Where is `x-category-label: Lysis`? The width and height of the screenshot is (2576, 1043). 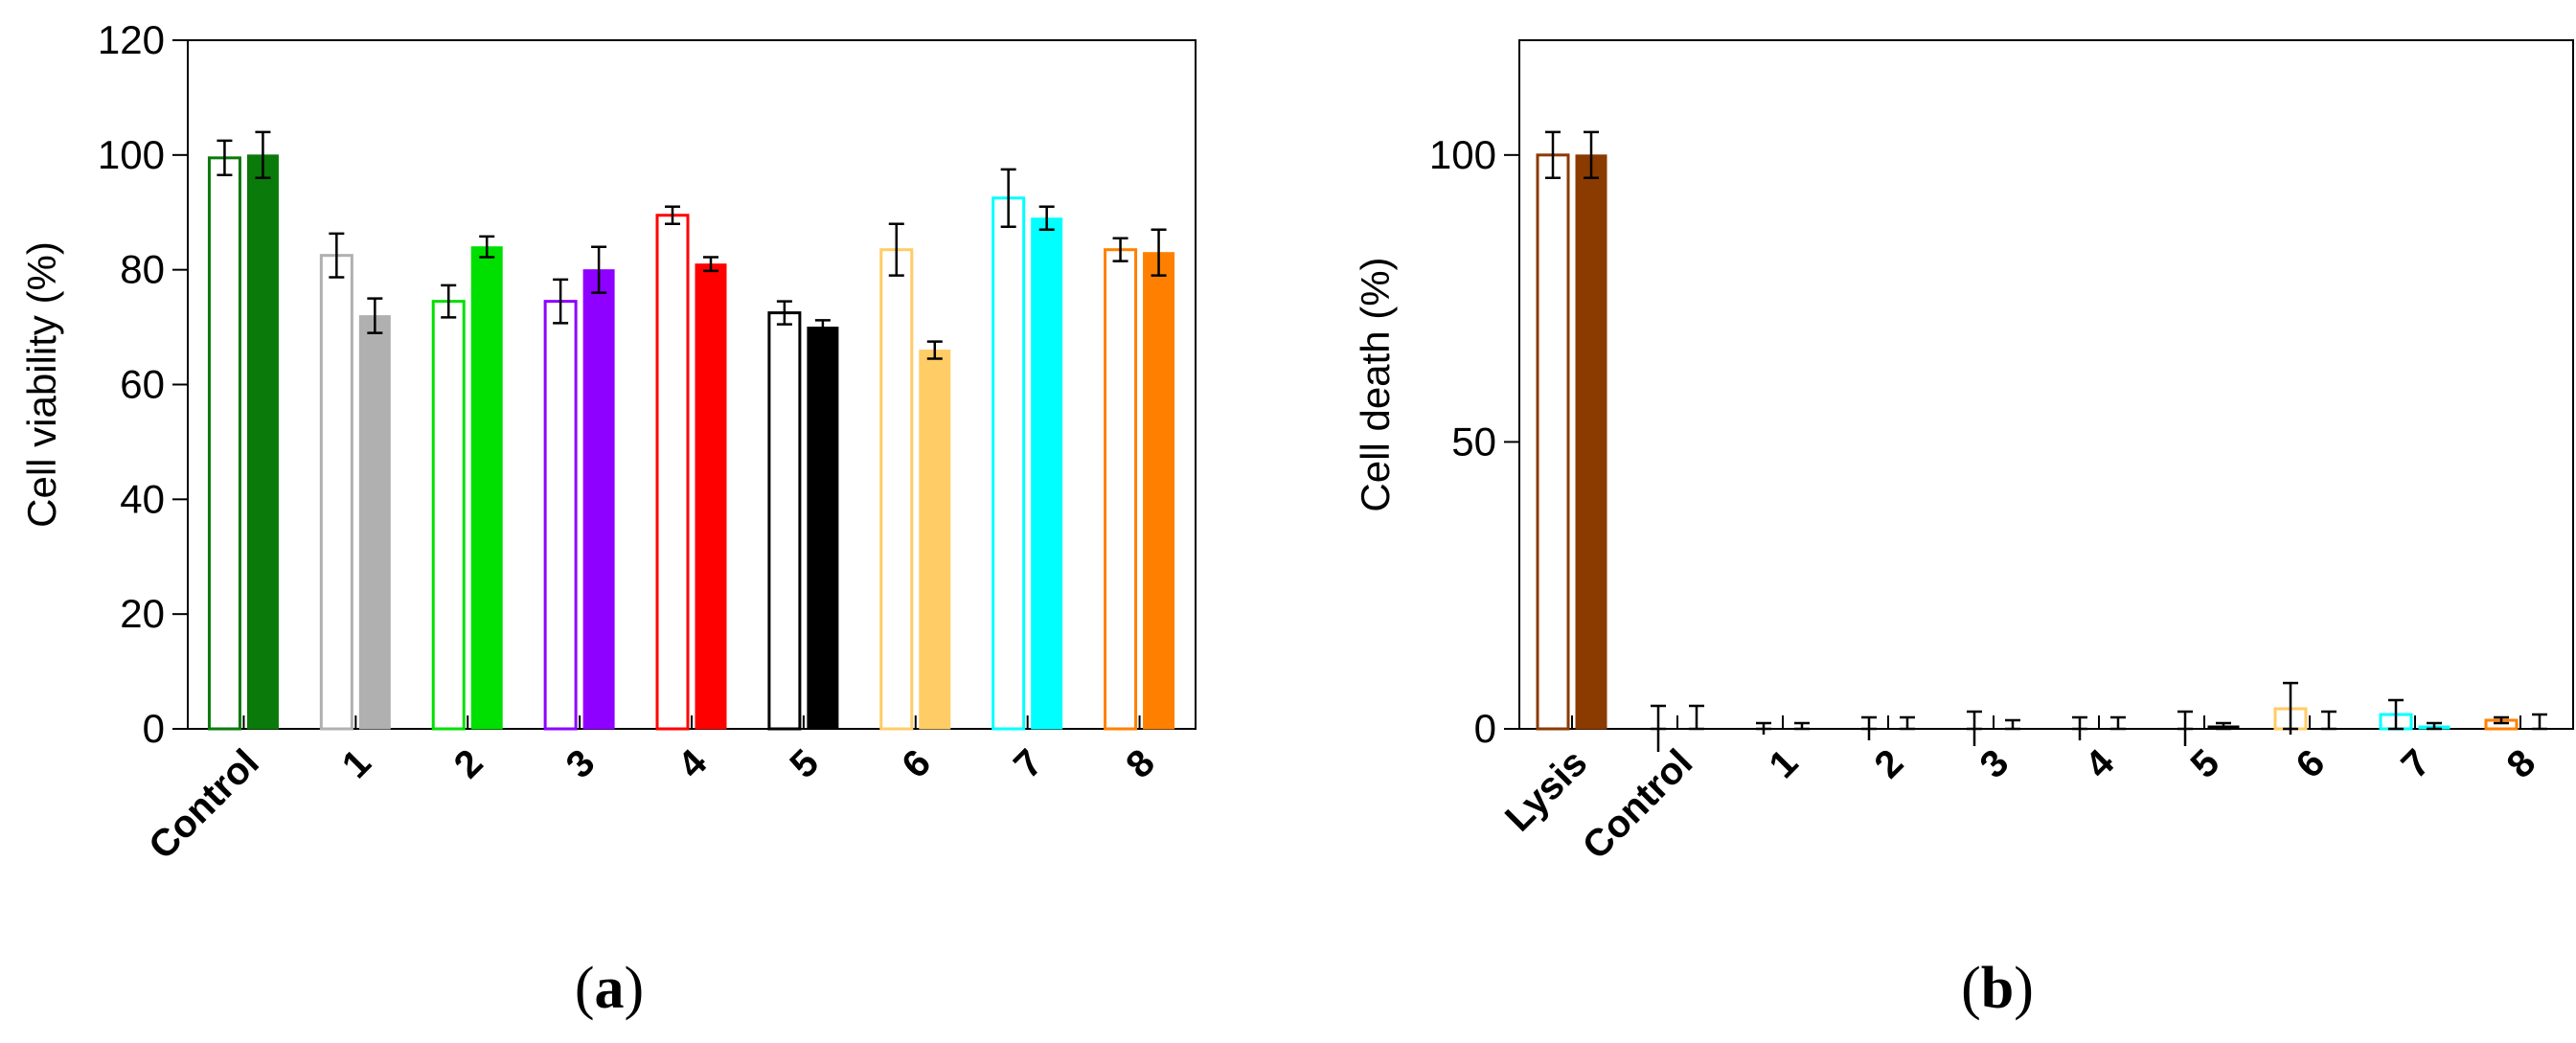 x-category-label: Lysis is located at coordinates (1546, 790).